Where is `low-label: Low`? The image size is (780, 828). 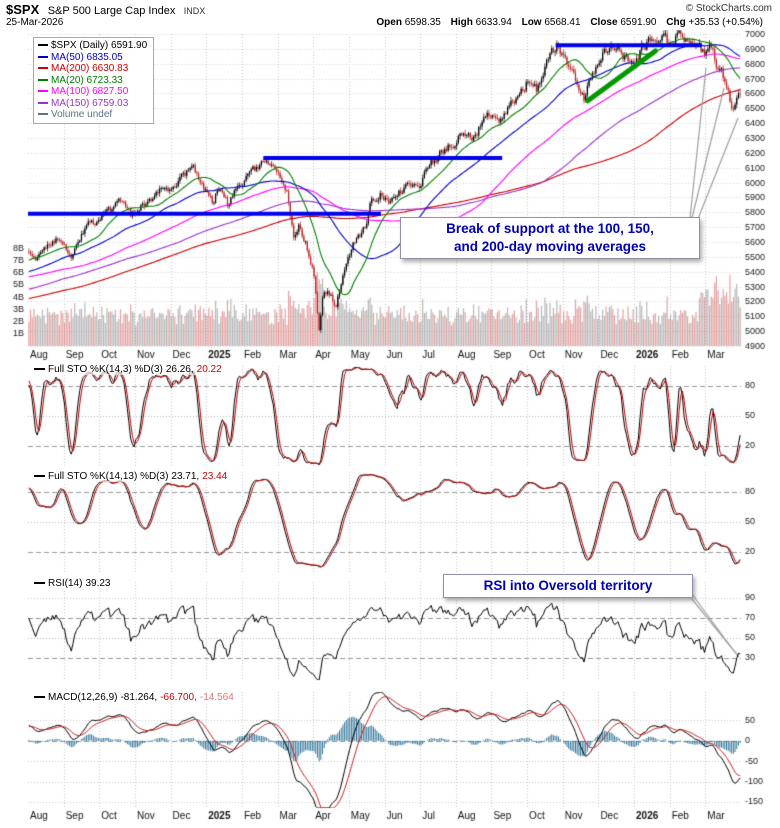
low-label: Low is located at coordinates (531, 22).